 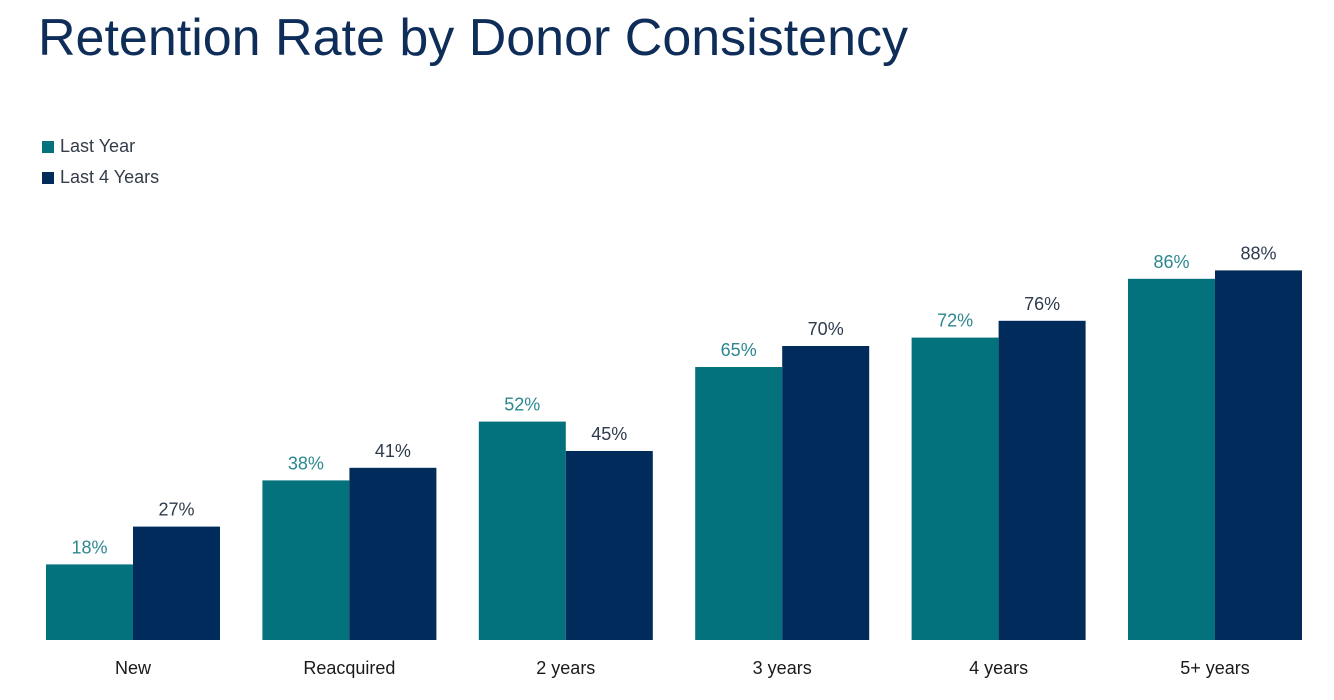 What do you see at coordinates (1042, 304) in the screenshot?
I see `data-label-4-years-last-4-years: 76%` at bounding box center [1042, 304].